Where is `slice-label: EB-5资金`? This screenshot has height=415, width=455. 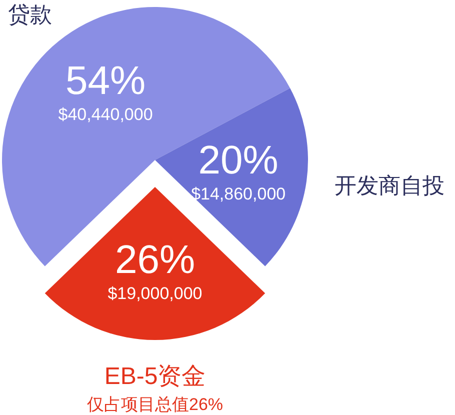 slice-label: EB-5资金 is located at coordinates (155, 376).